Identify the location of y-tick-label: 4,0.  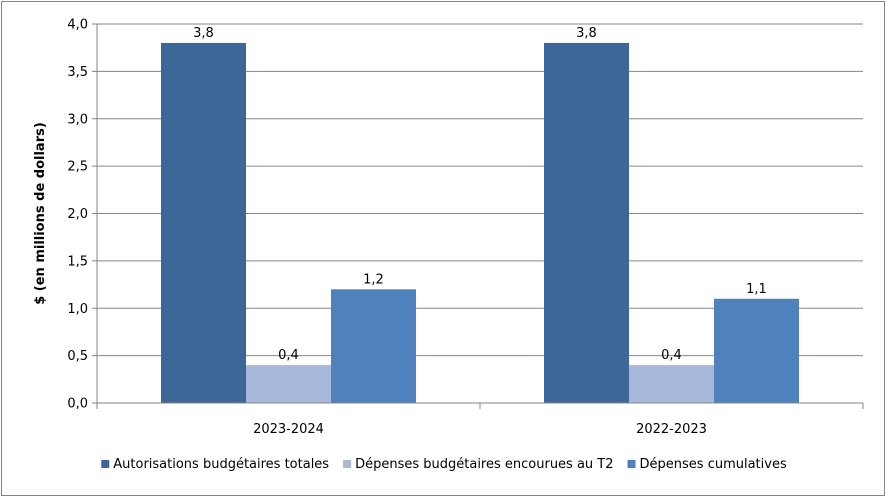
(77, 25).